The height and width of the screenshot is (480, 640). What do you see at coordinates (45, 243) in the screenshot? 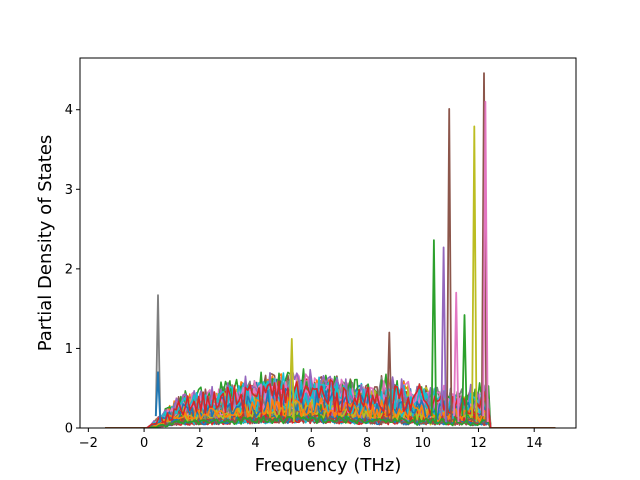
I see `y-axis-label: Partial Density of States` at bounding box center [45, 243].